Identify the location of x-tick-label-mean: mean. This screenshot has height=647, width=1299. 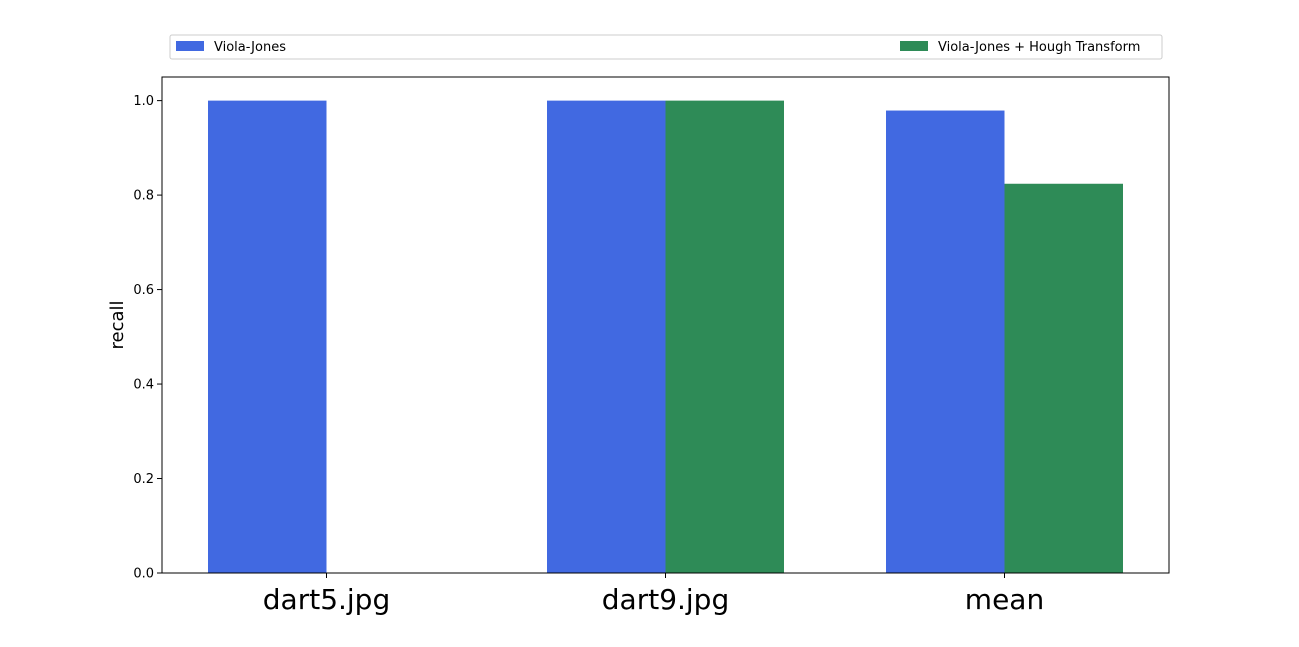
(1004, 599).